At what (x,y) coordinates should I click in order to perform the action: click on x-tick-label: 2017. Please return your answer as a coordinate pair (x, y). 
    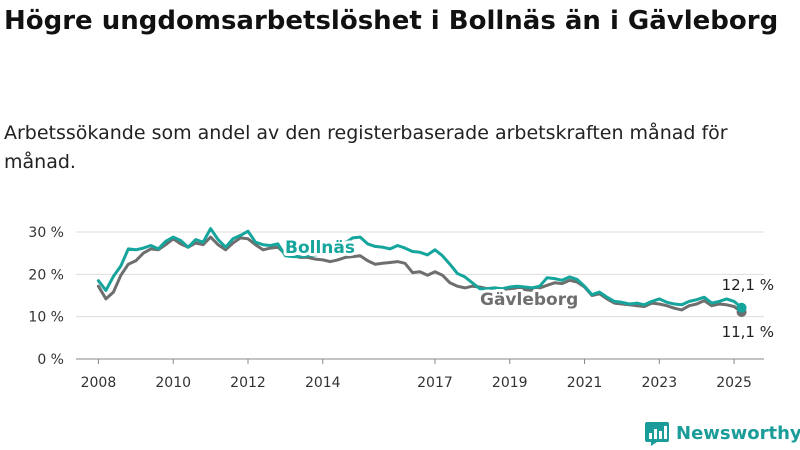
    Looking at the image, I should click on (435, 383).